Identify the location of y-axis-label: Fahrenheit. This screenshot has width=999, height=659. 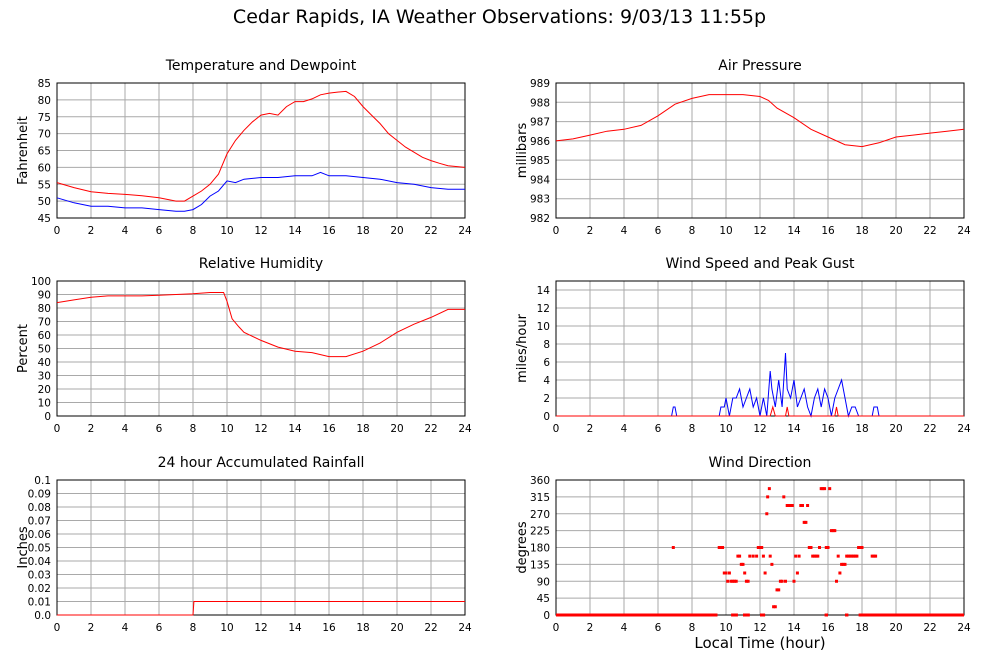
(23, 150).